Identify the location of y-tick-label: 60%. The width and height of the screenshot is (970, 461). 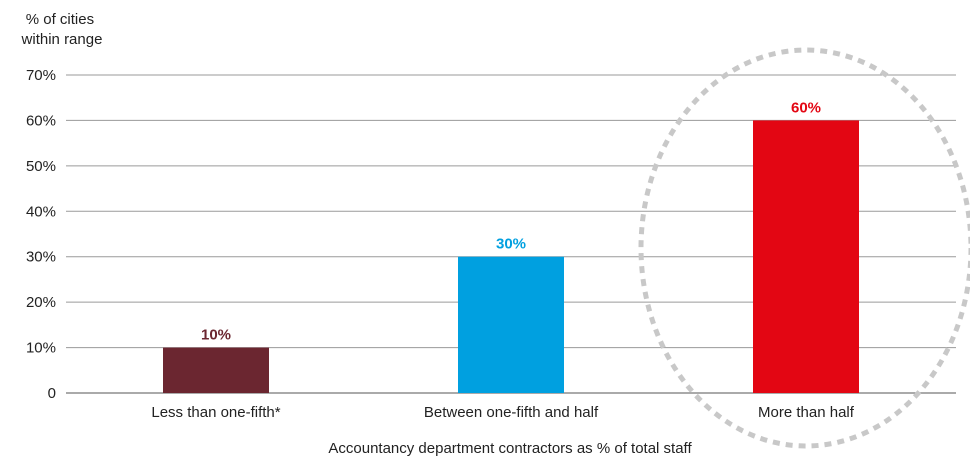
(41, 120).